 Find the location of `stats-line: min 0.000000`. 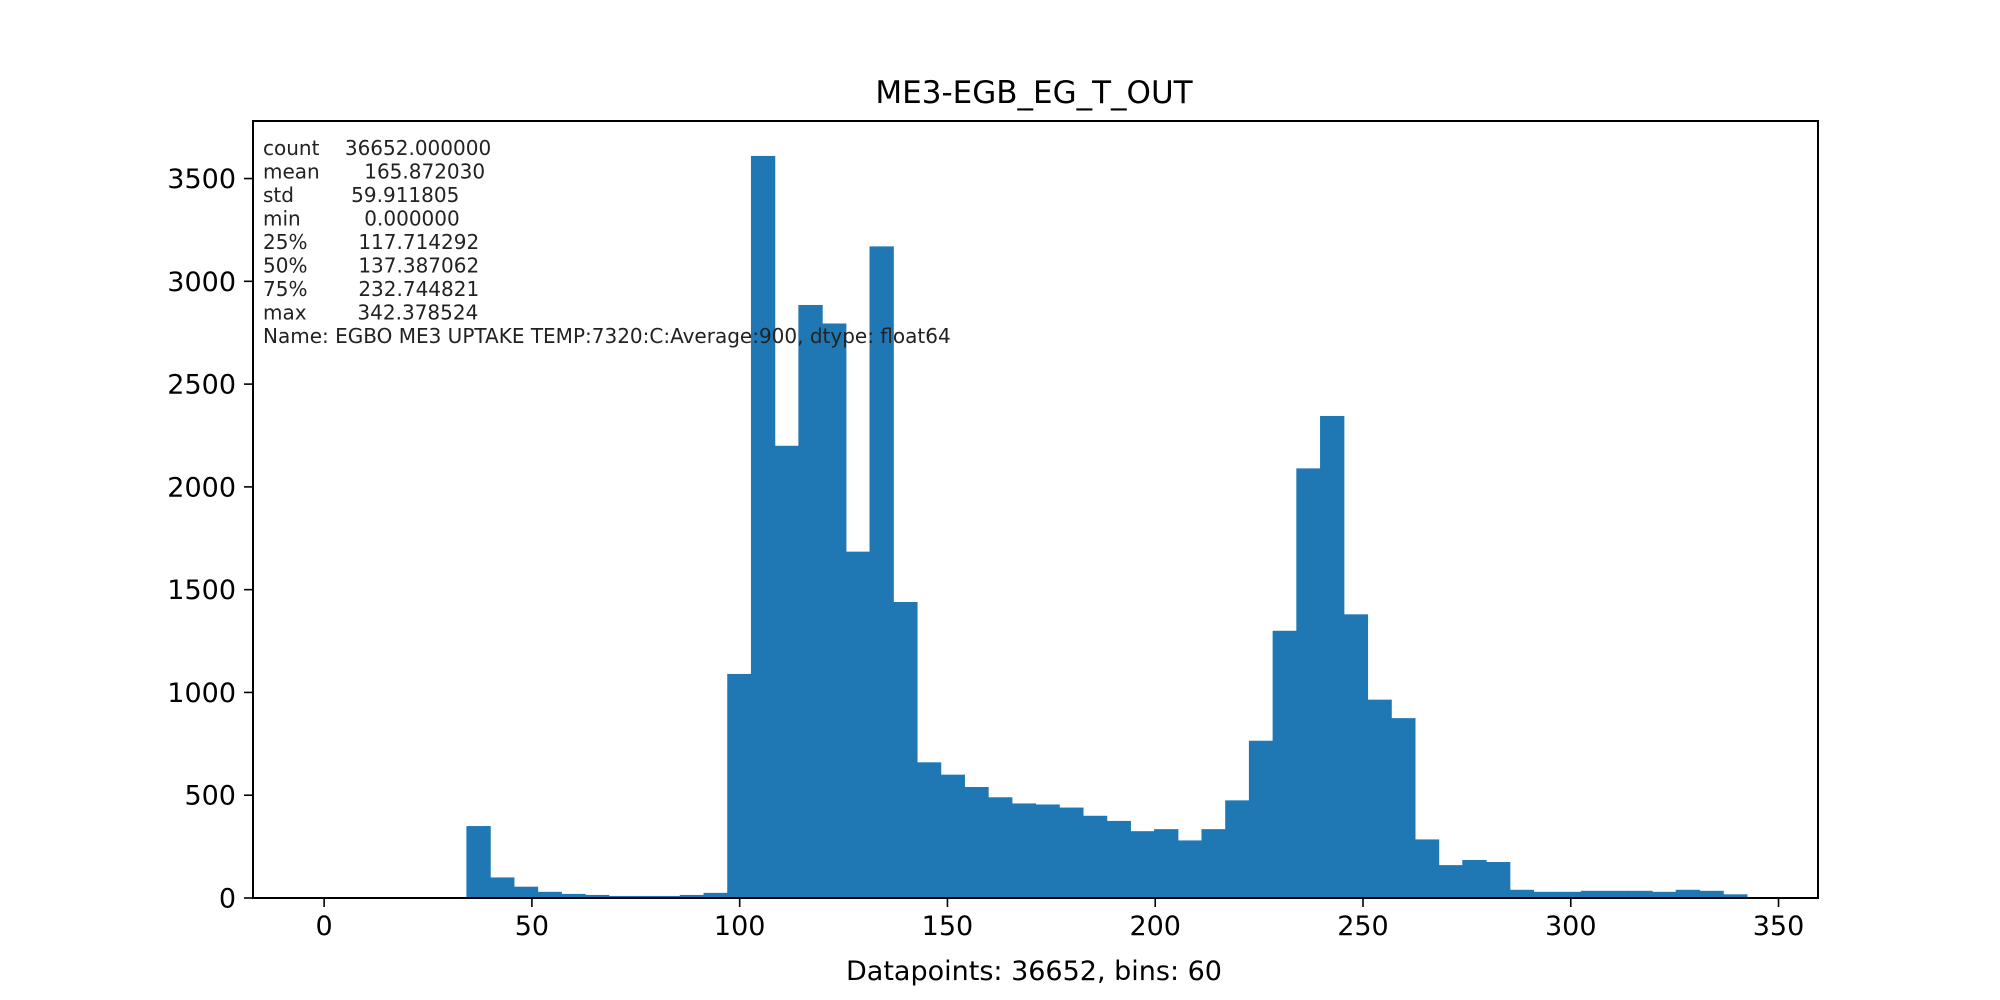

stats-line: min 0.000000 is located at coordinates (361, 219).